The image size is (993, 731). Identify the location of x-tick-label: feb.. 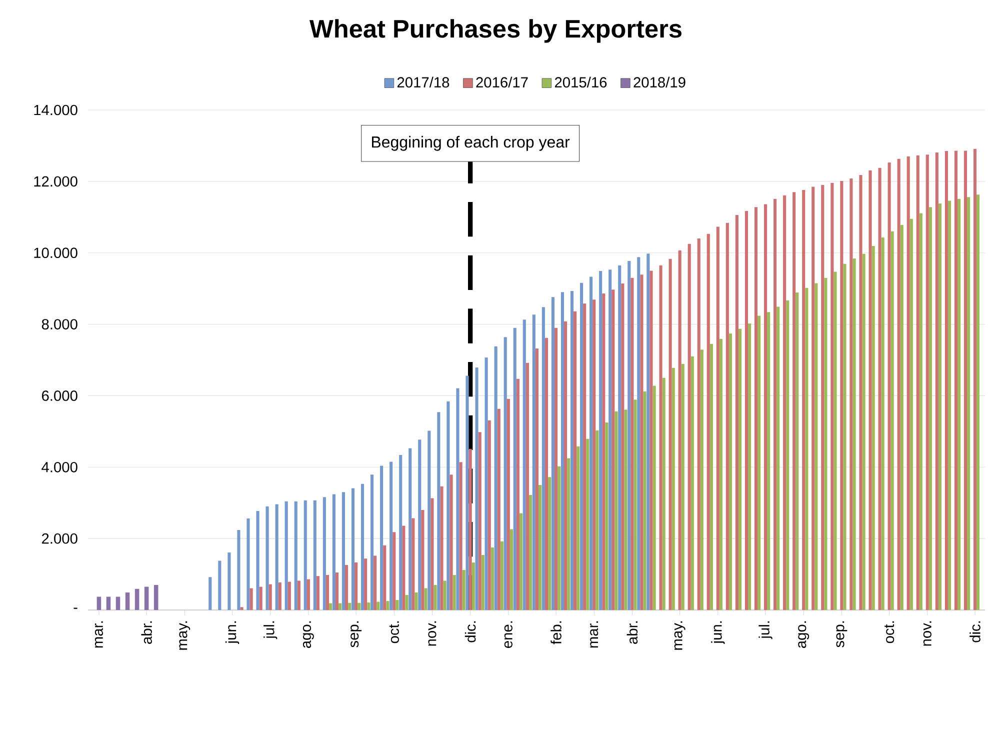
(556, 632).